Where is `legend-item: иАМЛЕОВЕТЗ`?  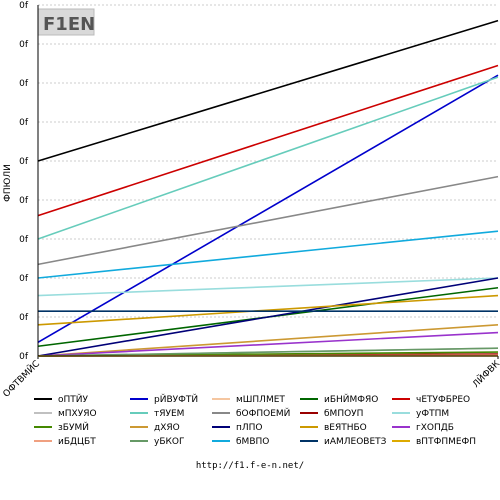 legend-item: иАМЛЕОВЕТЗ is located at coordinates (343, 442).